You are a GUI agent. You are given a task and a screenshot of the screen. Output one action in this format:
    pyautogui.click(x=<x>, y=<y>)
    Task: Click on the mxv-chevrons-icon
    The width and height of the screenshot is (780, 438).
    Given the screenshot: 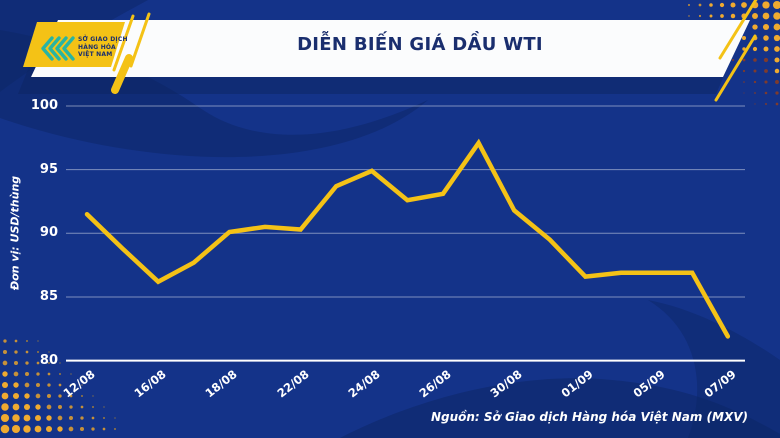 What is the action you would take?
    pyautogui.click(x=58, y=48)
    